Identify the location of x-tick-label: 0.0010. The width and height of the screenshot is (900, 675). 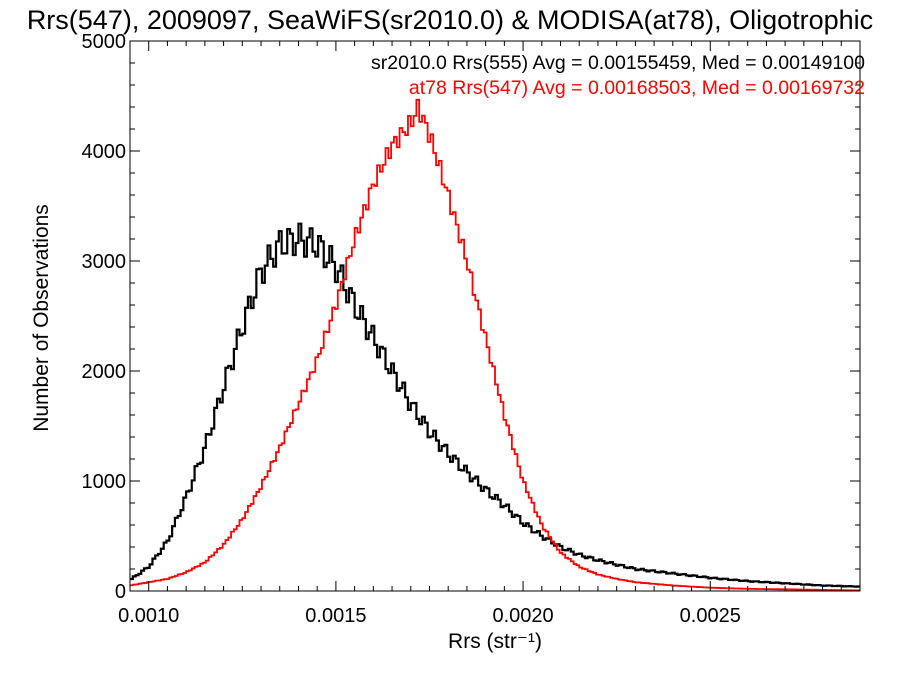
(148, 616).